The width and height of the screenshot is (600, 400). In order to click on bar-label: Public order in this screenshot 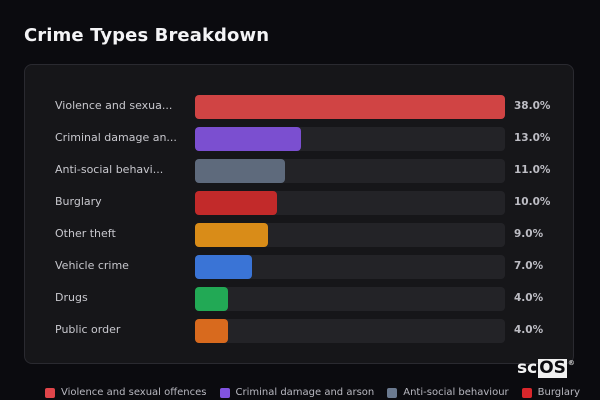, I will do `click(88, 329)`.